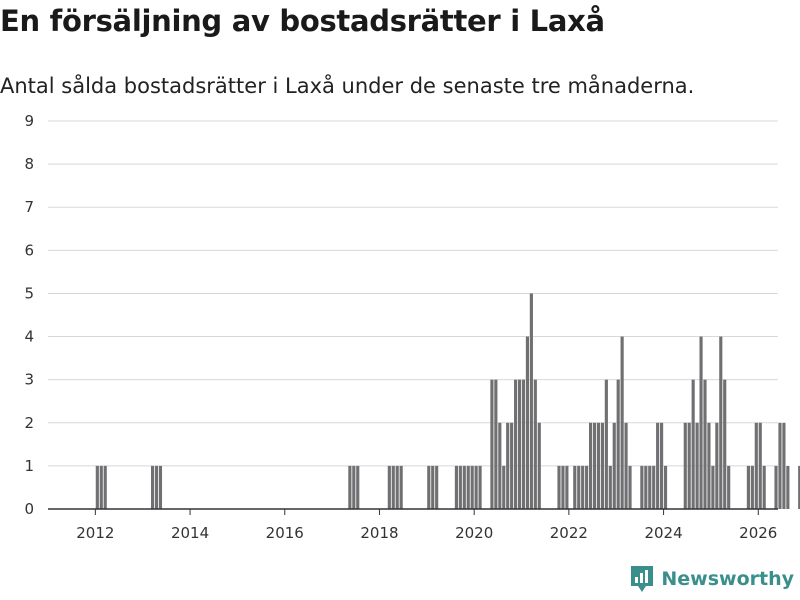 Image resolution: width=800 pixels, height=600 pixels. Describe the element at coordinates (474, 533) in the screenshot. I see `x-tick-label: 2020` at that location.